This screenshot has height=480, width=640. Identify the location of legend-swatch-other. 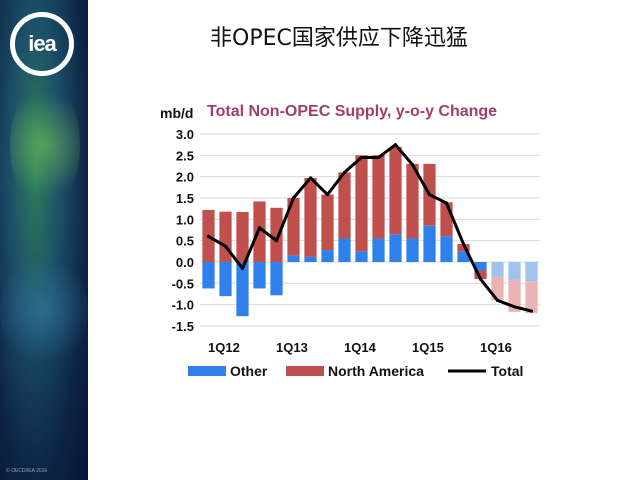
(207, 371).